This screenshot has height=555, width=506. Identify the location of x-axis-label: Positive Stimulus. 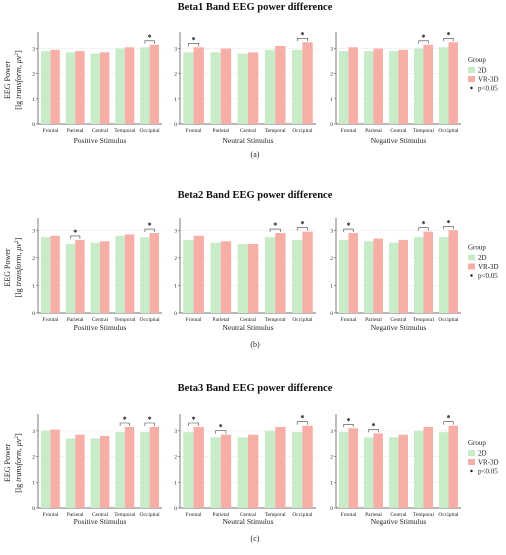
(100, 327).